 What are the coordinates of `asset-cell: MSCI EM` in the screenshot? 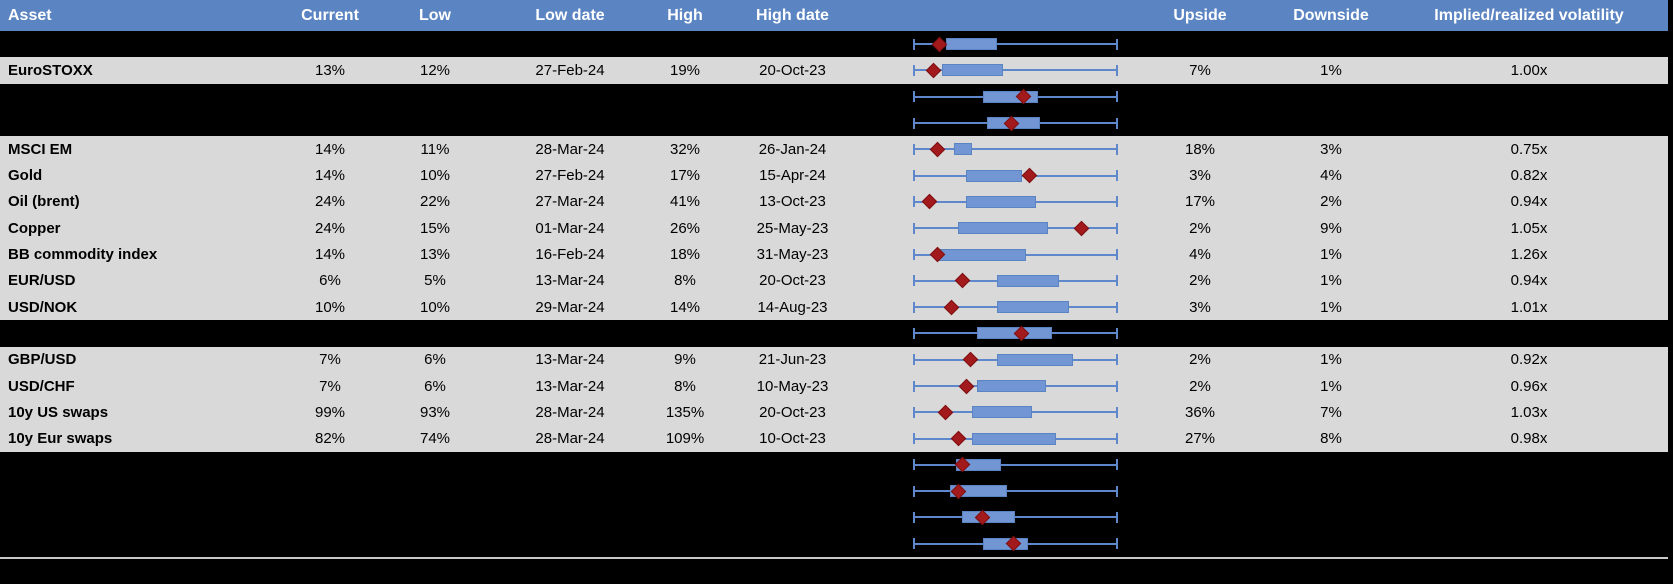 It's located at (40, 149).